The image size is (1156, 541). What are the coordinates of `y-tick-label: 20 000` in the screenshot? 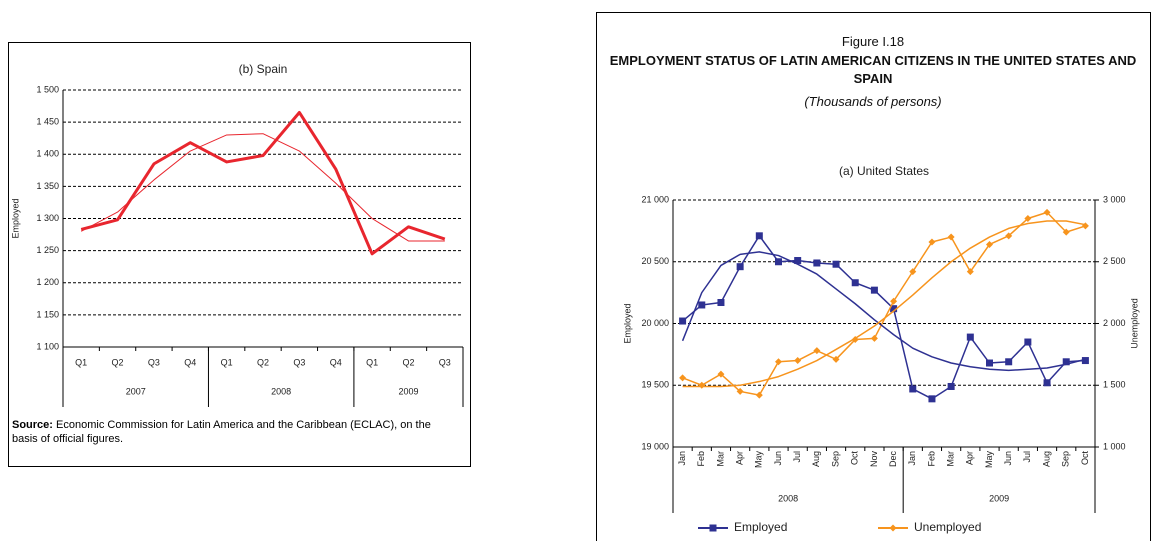 It's located at (655, 323).